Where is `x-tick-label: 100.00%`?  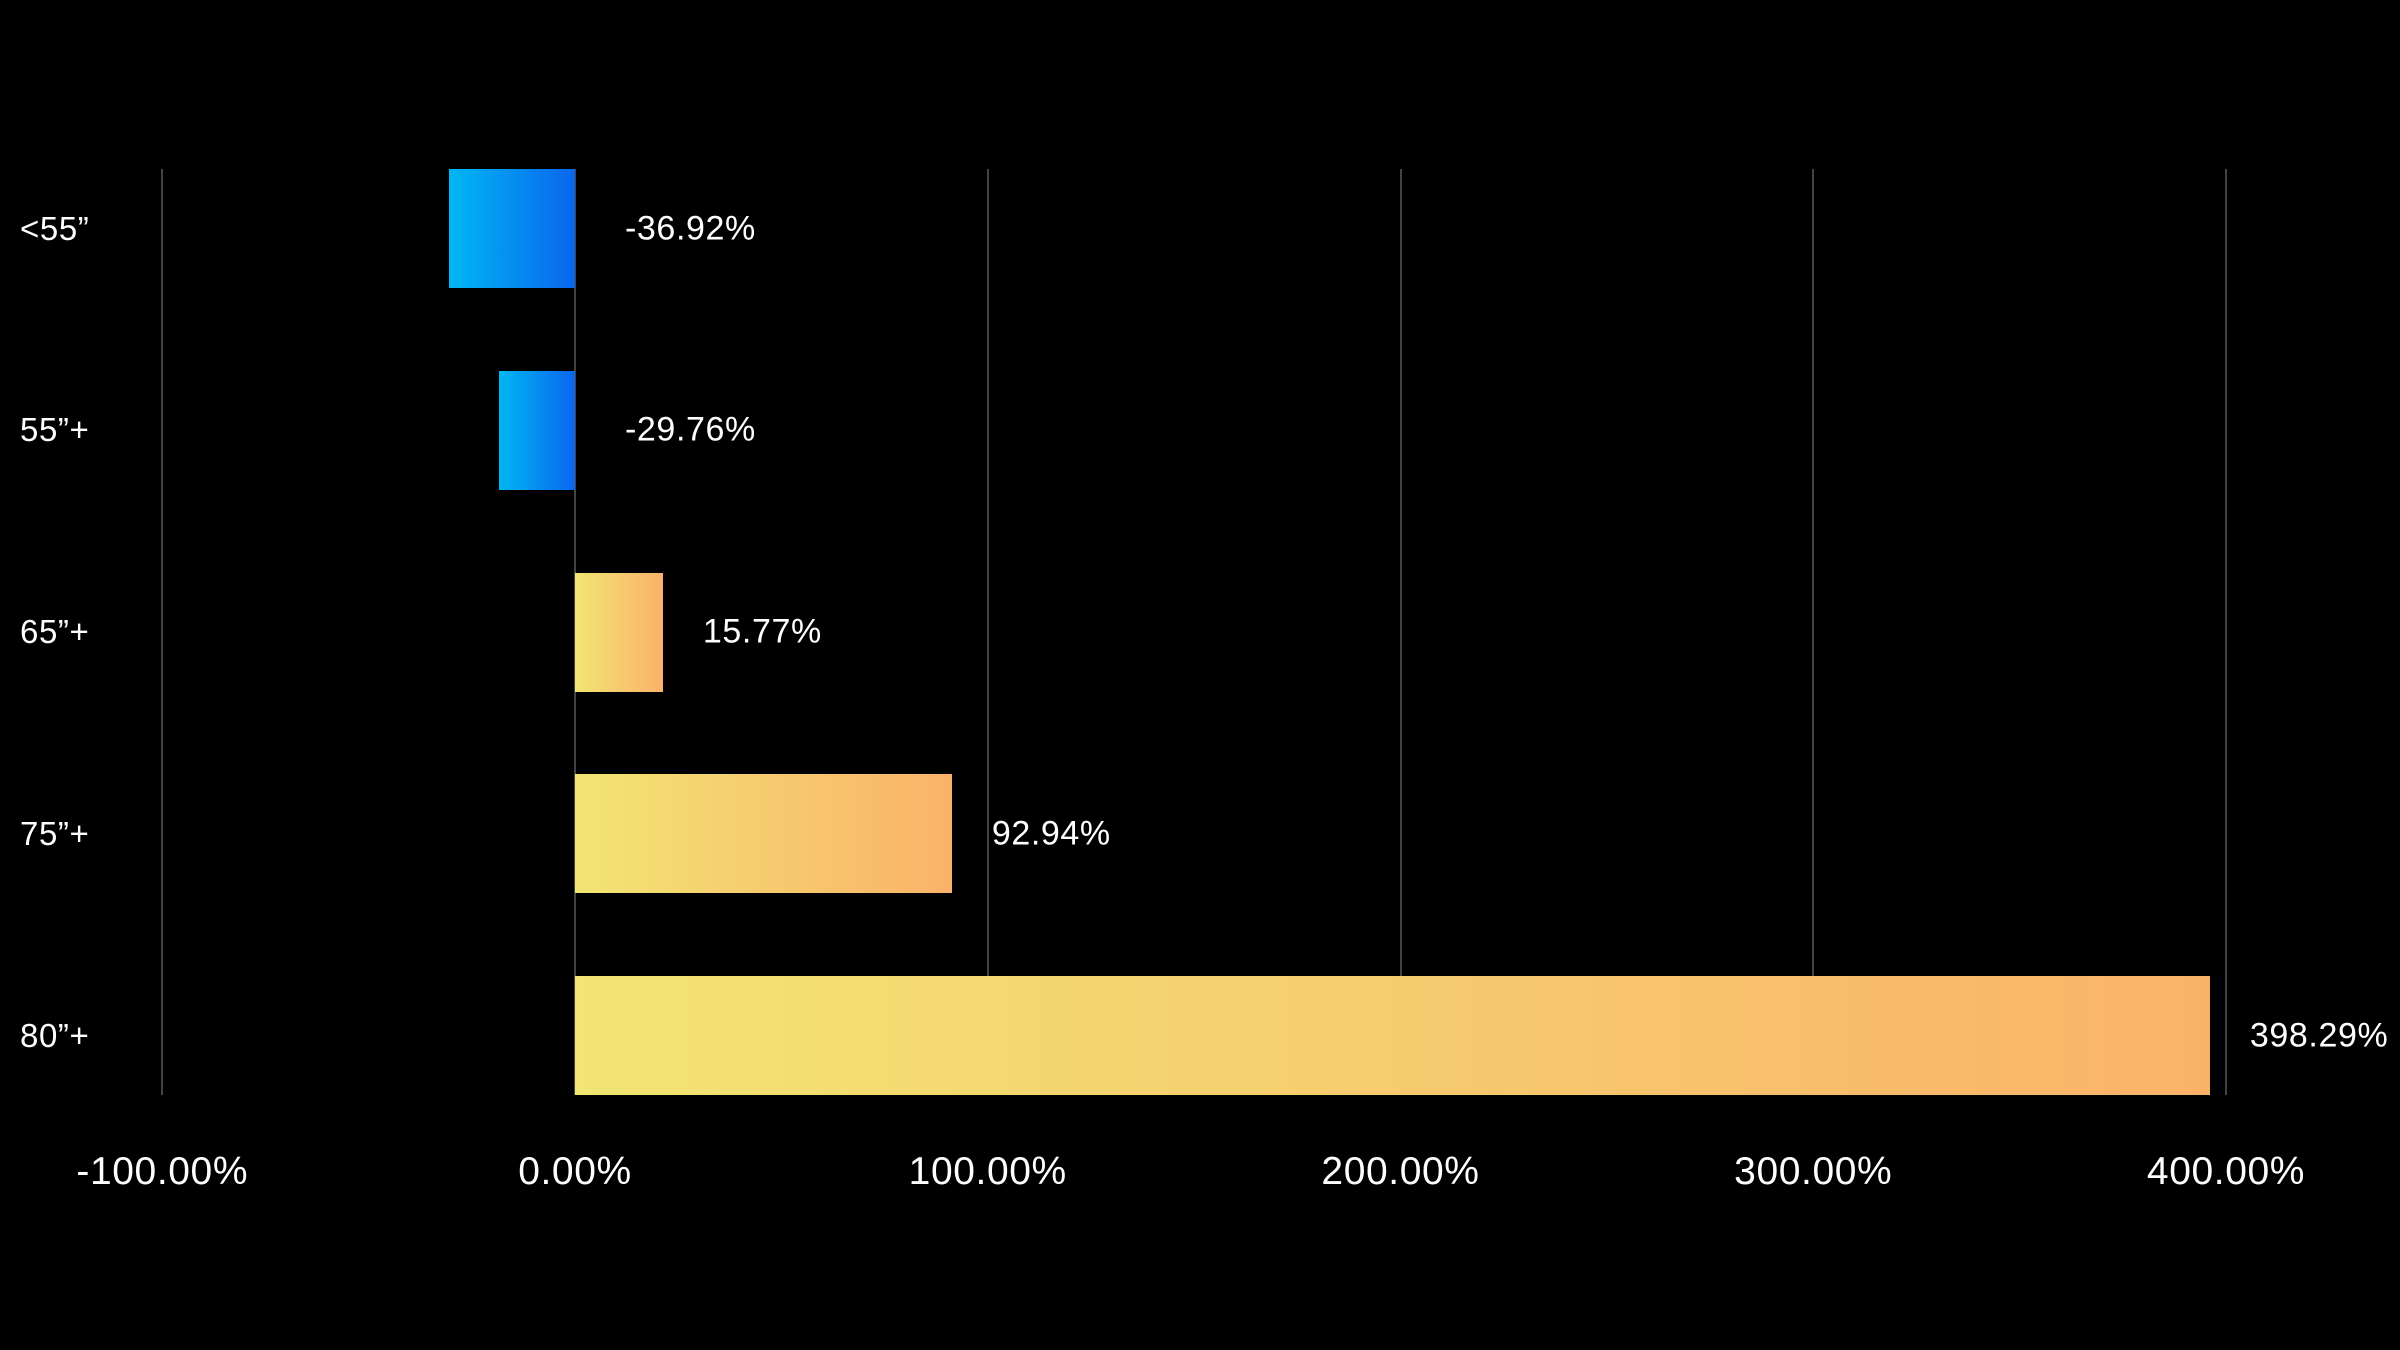 x-tick-label: 100.00% is located at coordinates (987, 1171).